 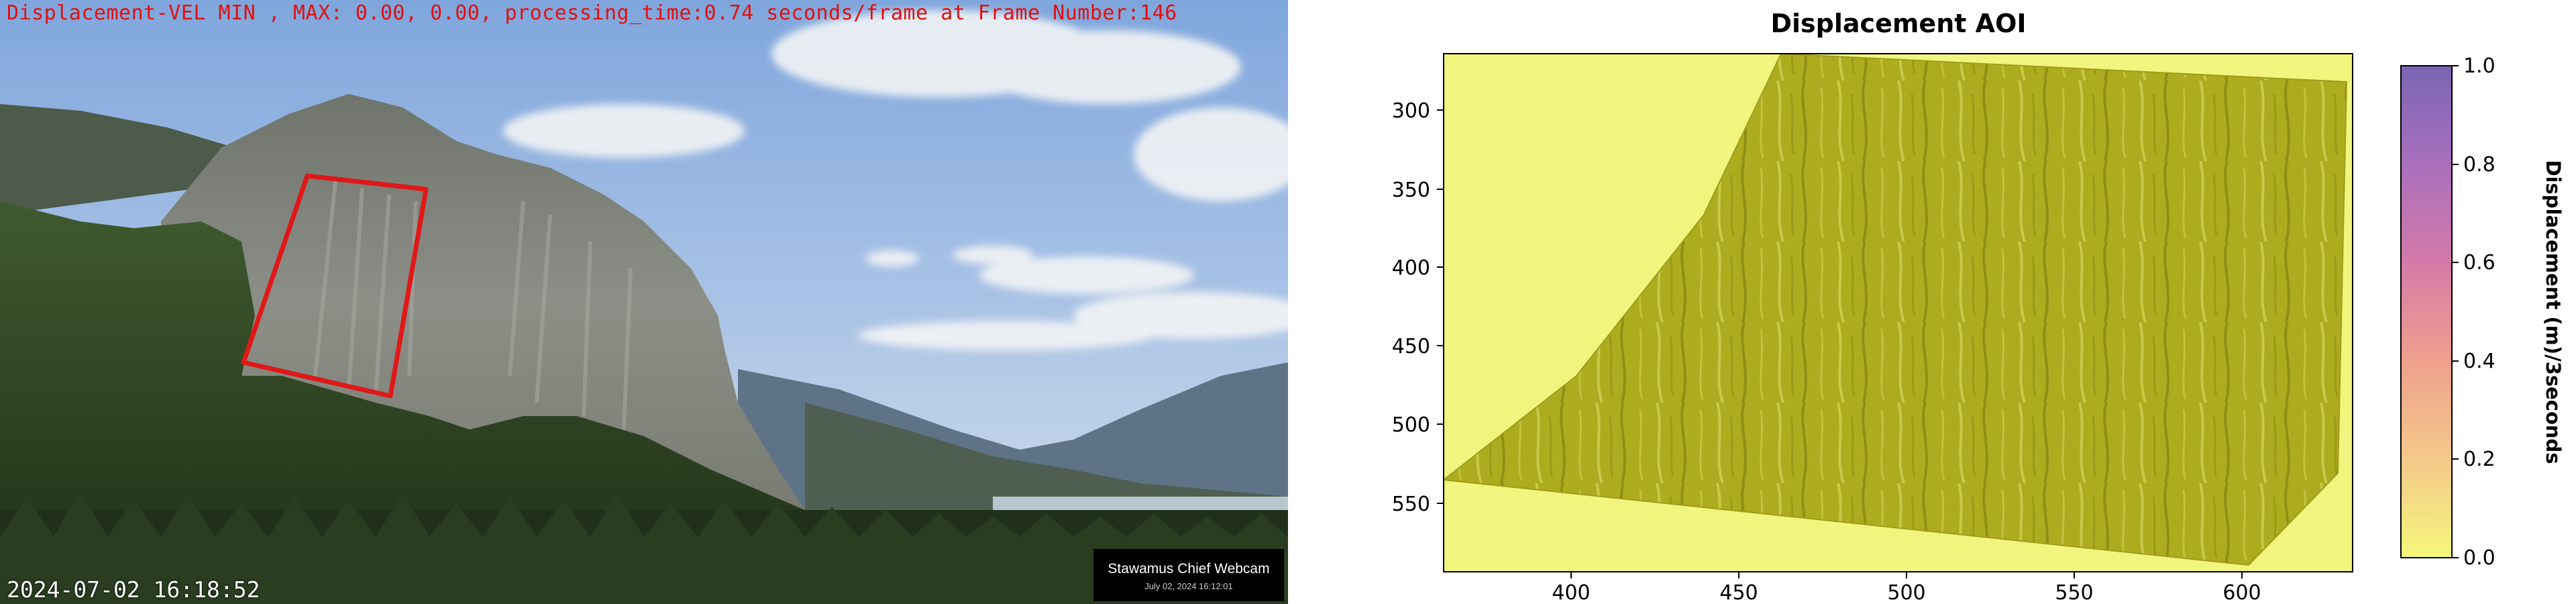 I want to click on colorbar-tick-label: 0.2, so click(x=2479, y=459).